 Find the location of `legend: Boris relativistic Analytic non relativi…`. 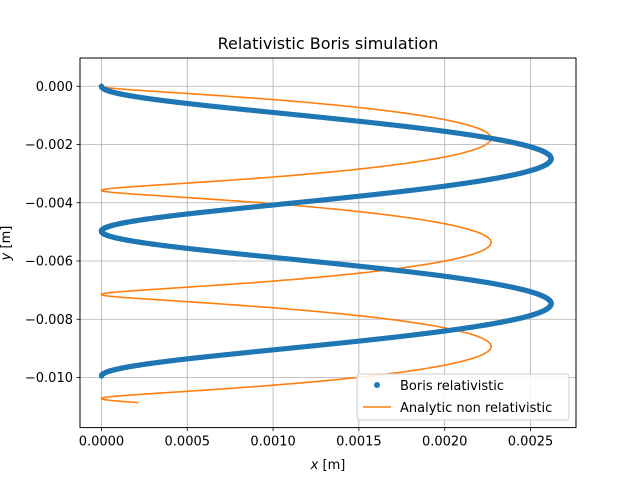

legend: Boris relativistic Analytic non relativi… is located at coordinates (463, 397).